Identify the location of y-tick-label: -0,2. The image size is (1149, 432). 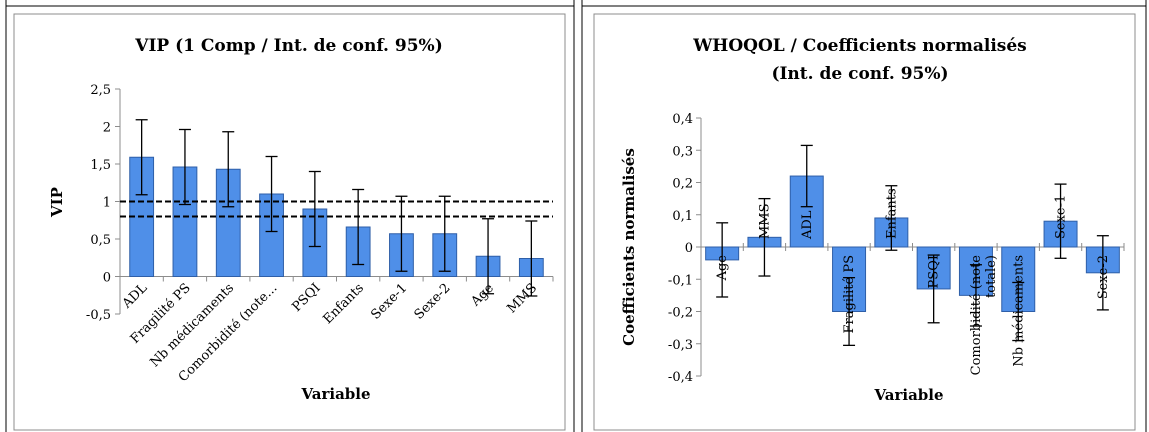
(680, 313).